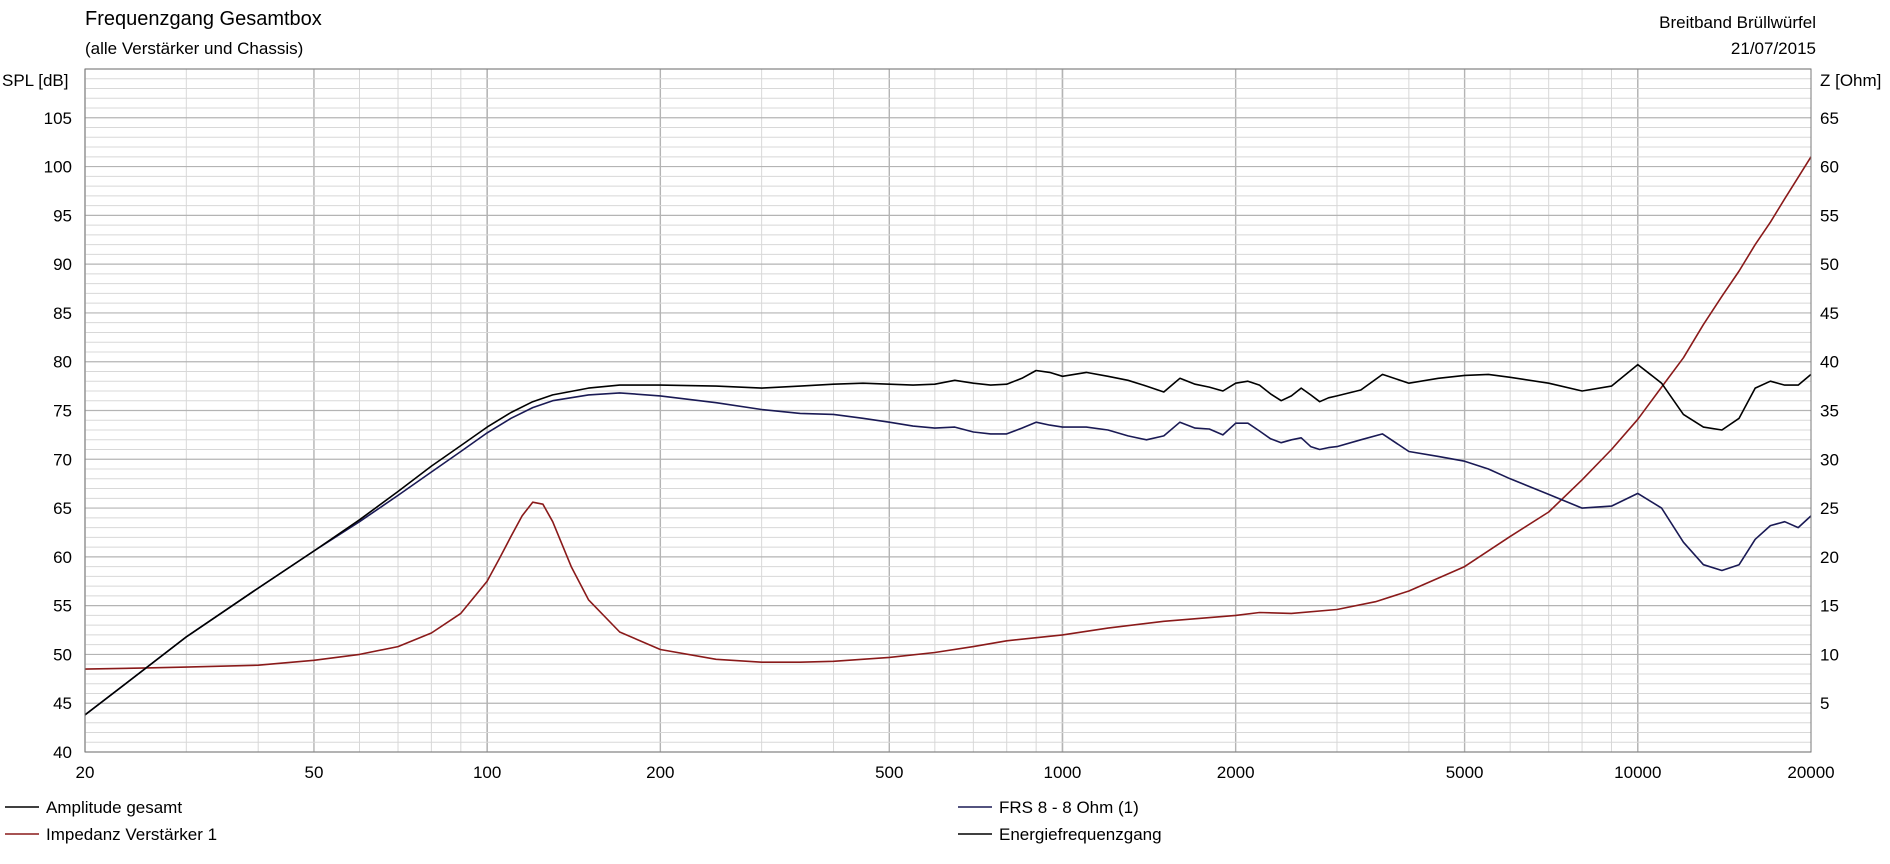 Image resolution: width=1890 pixels, height=864 pixels. I want to click on x-tick-label: 20000, so click(1810, 772).